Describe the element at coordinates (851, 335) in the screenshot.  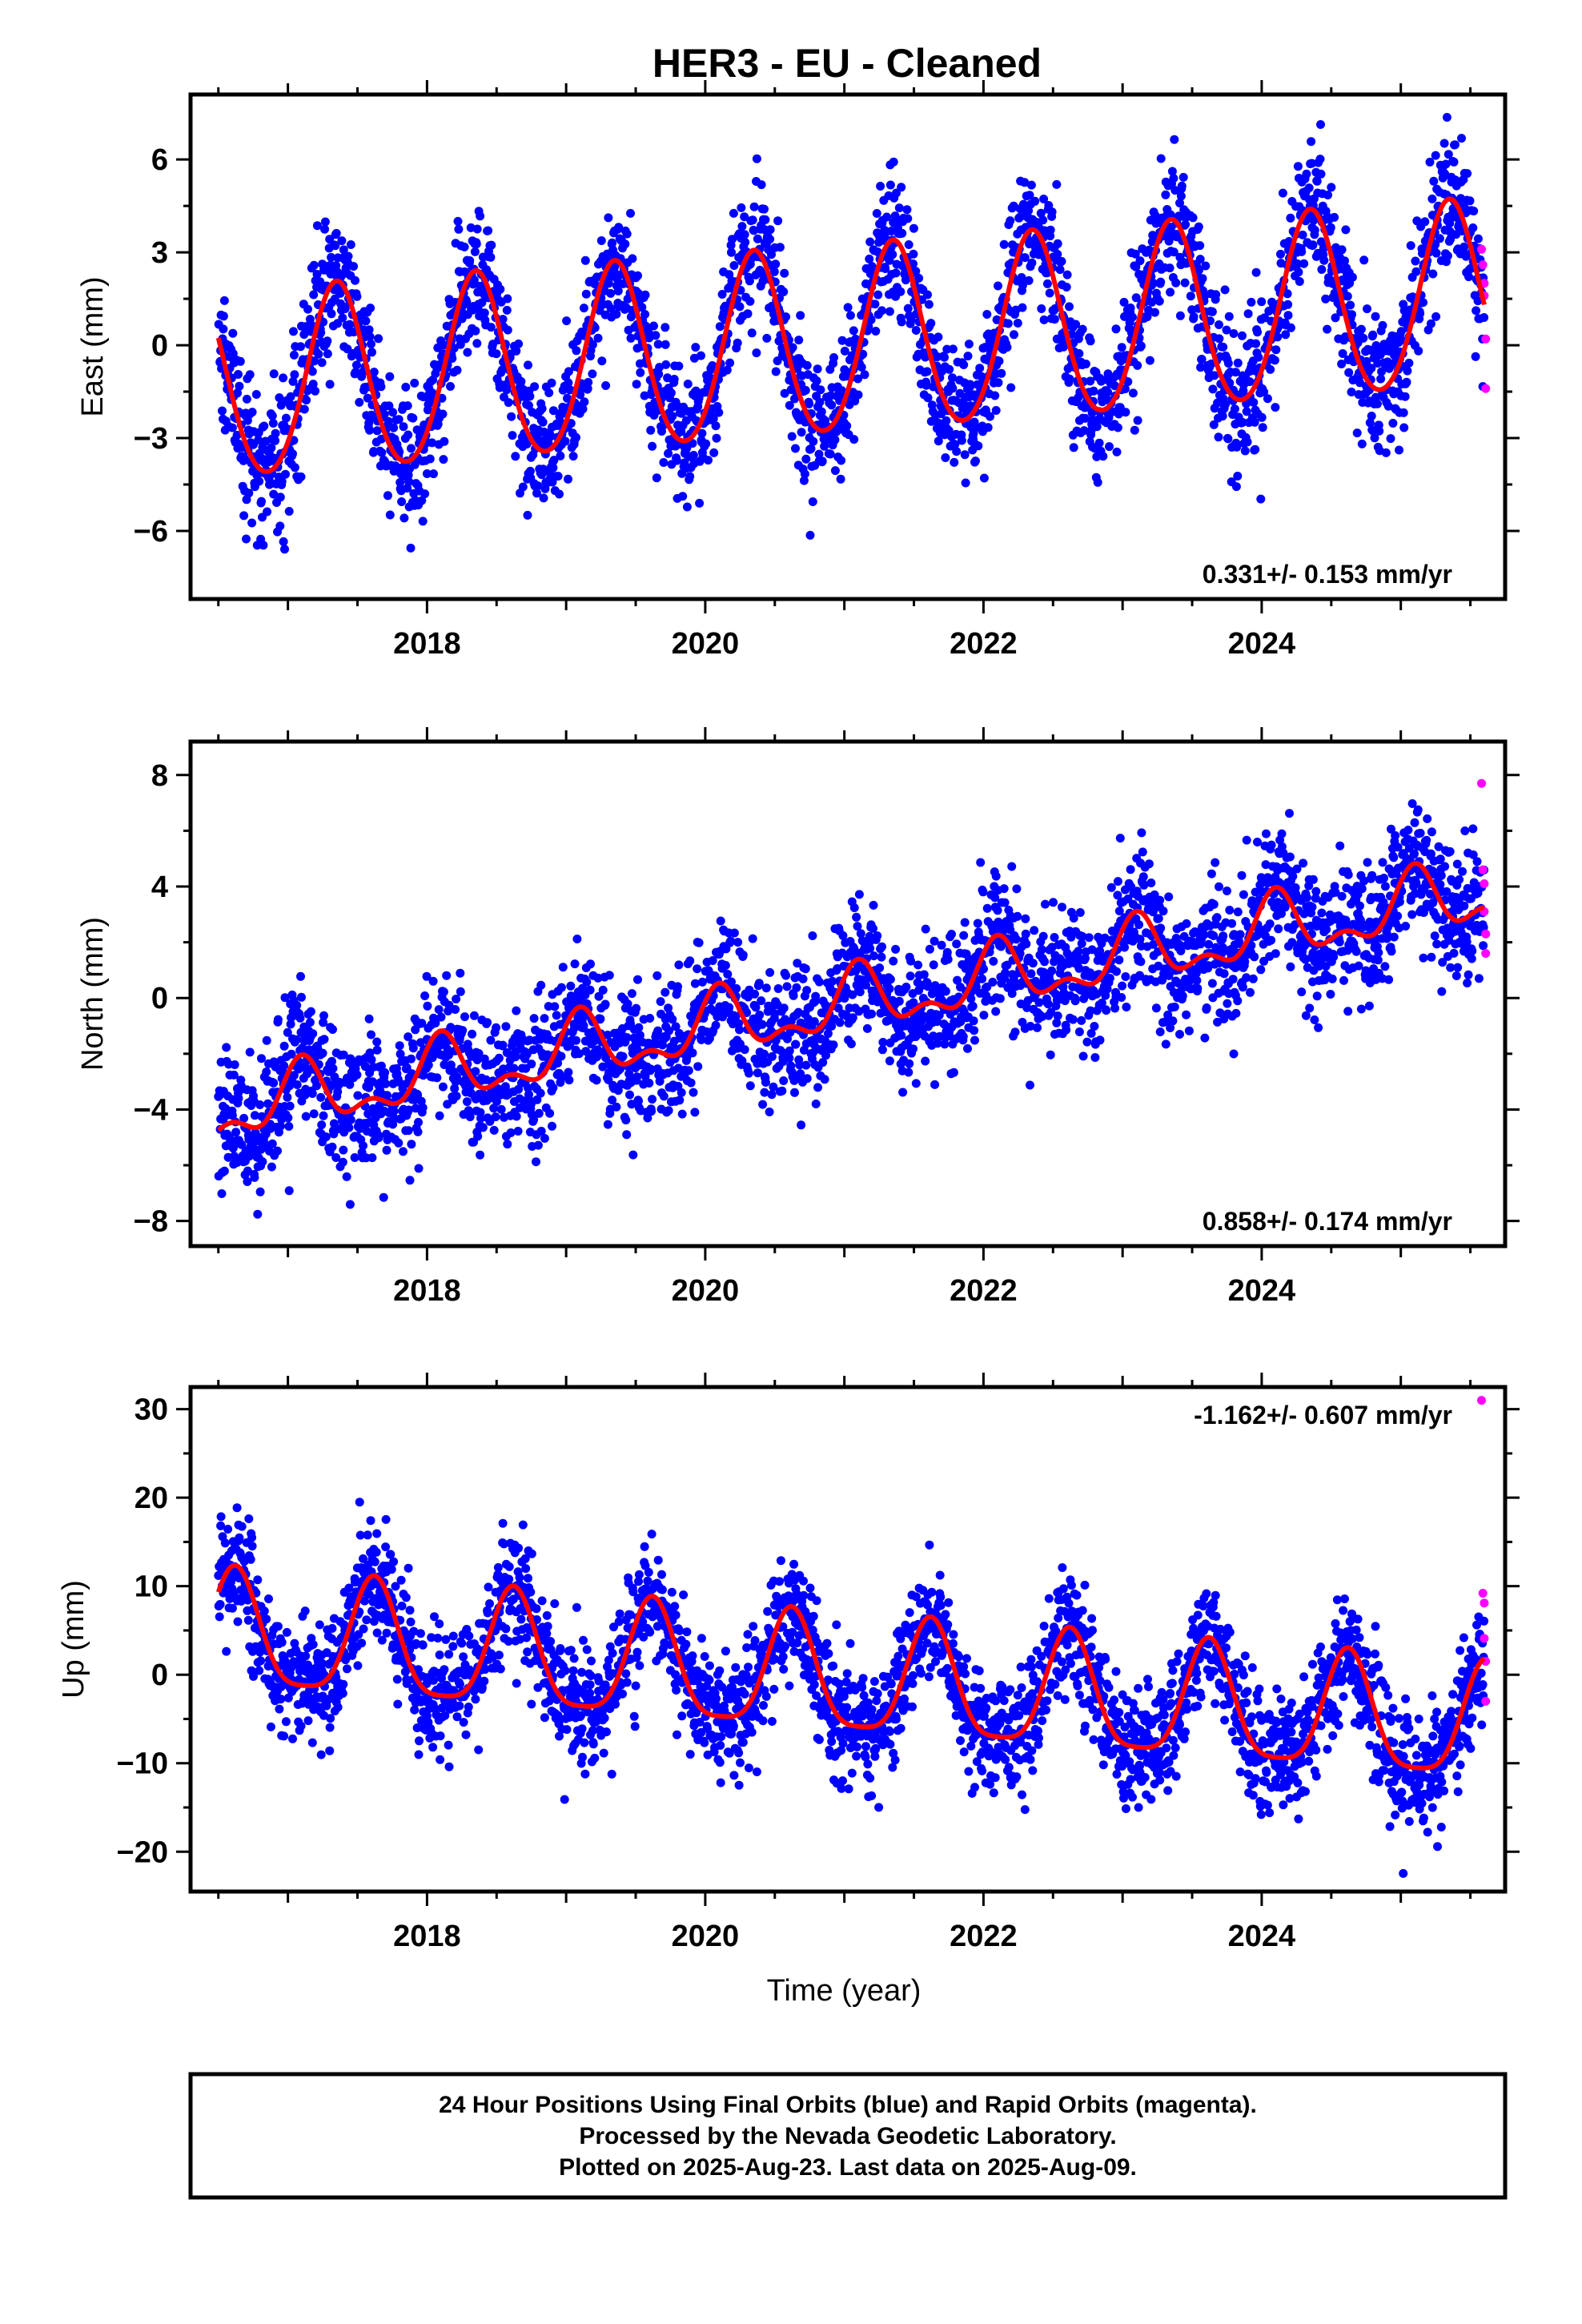
I see `fit-line` at that location.